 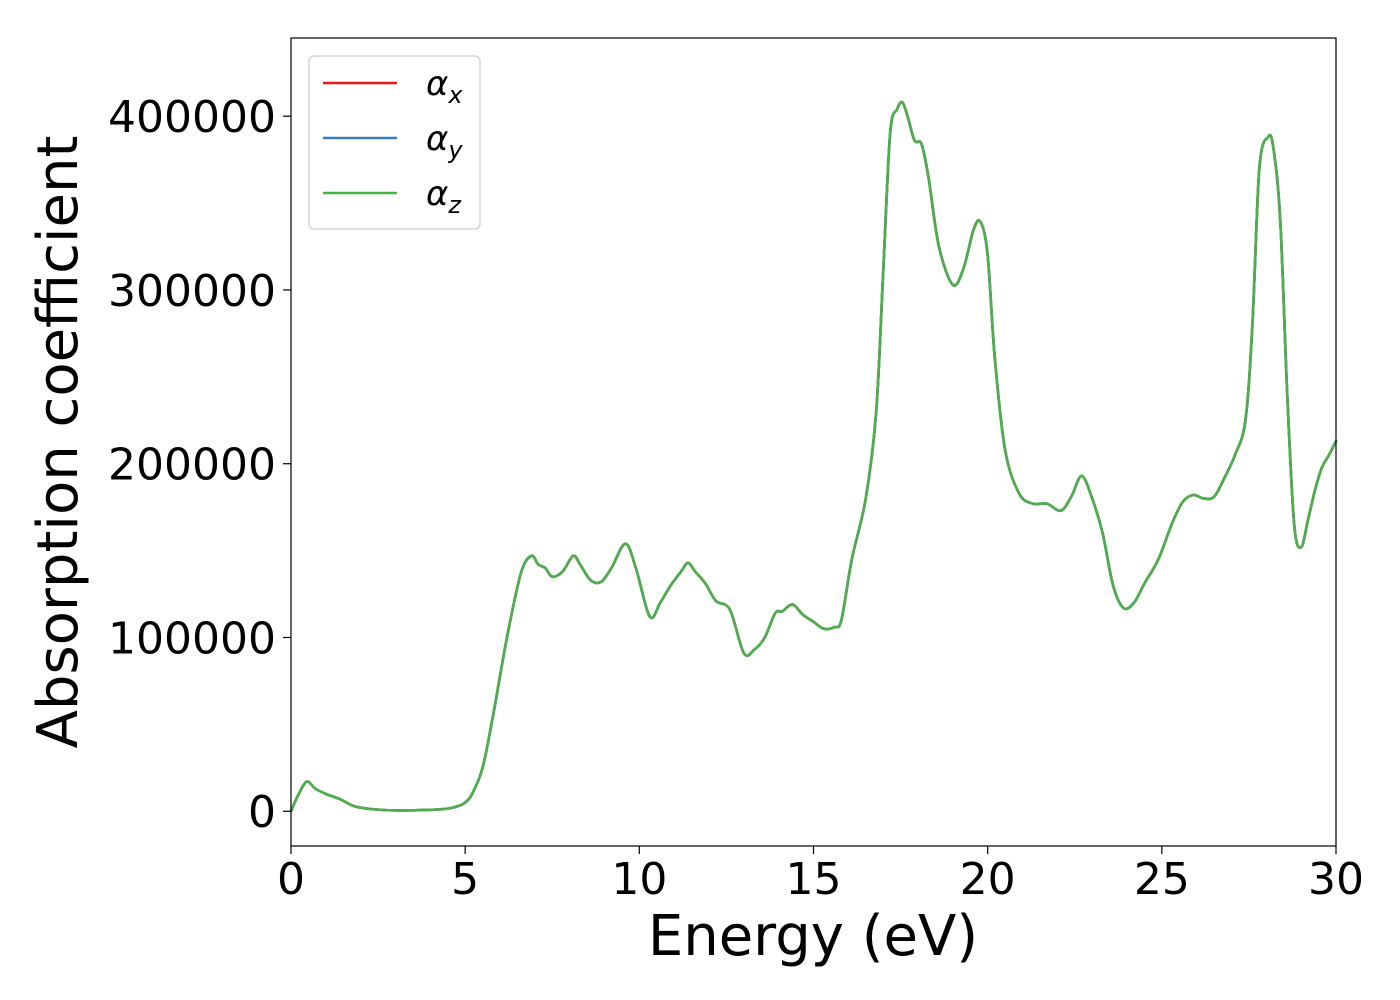 I want to click on y-axis: 0 100000 200000 300000 400000, so click(x=199, y=465).